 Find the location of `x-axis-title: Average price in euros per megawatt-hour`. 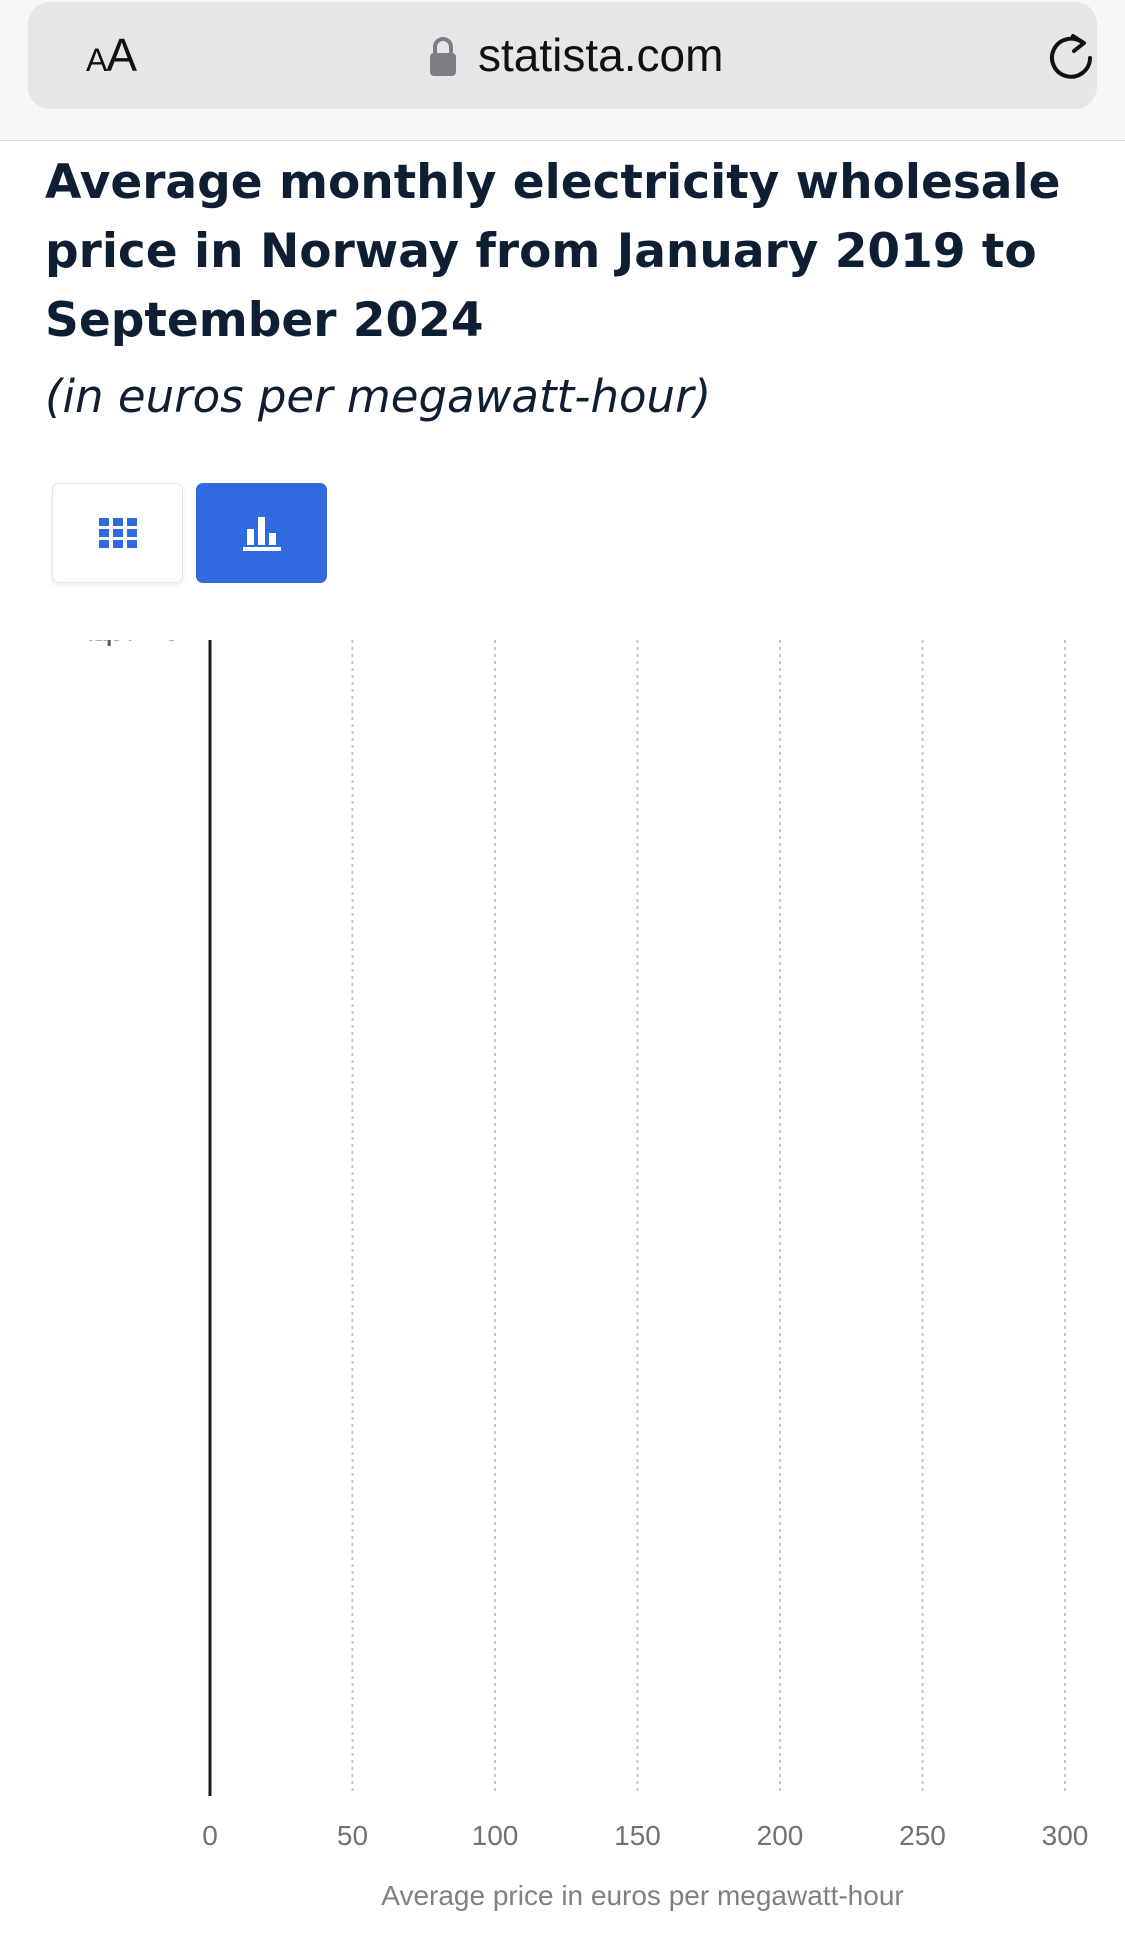

x-axis-title: Average price in euros per megawatt-hour is located at coordinates (642, 1895).